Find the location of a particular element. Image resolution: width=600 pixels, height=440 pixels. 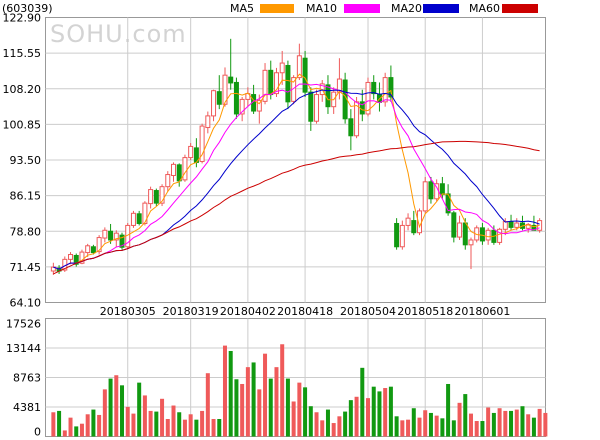

legend-ma60-swatch is located at coordinates (520, 8).